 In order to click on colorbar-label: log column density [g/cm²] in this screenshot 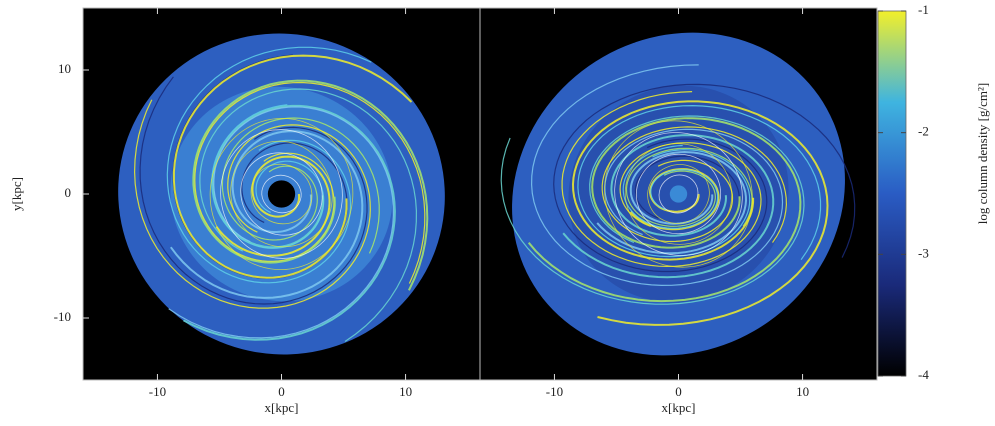, I will do `click(982, 153)`.